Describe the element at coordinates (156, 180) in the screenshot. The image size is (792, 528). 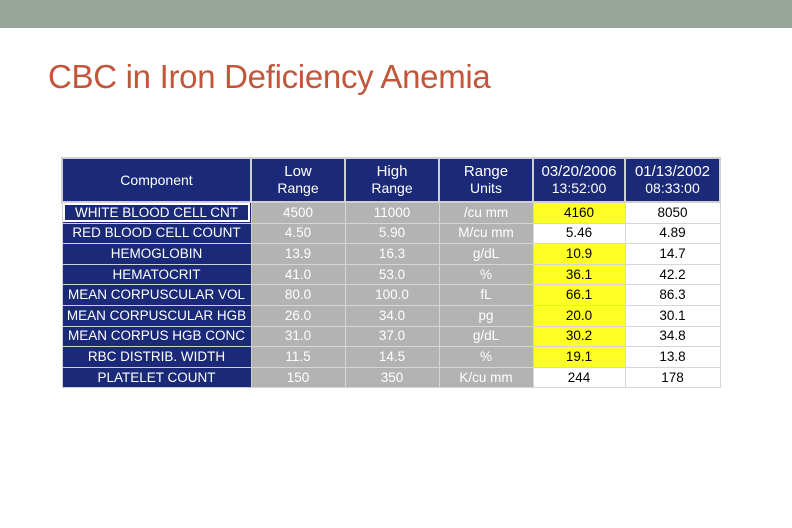
I see `header-component: Component` at that location.